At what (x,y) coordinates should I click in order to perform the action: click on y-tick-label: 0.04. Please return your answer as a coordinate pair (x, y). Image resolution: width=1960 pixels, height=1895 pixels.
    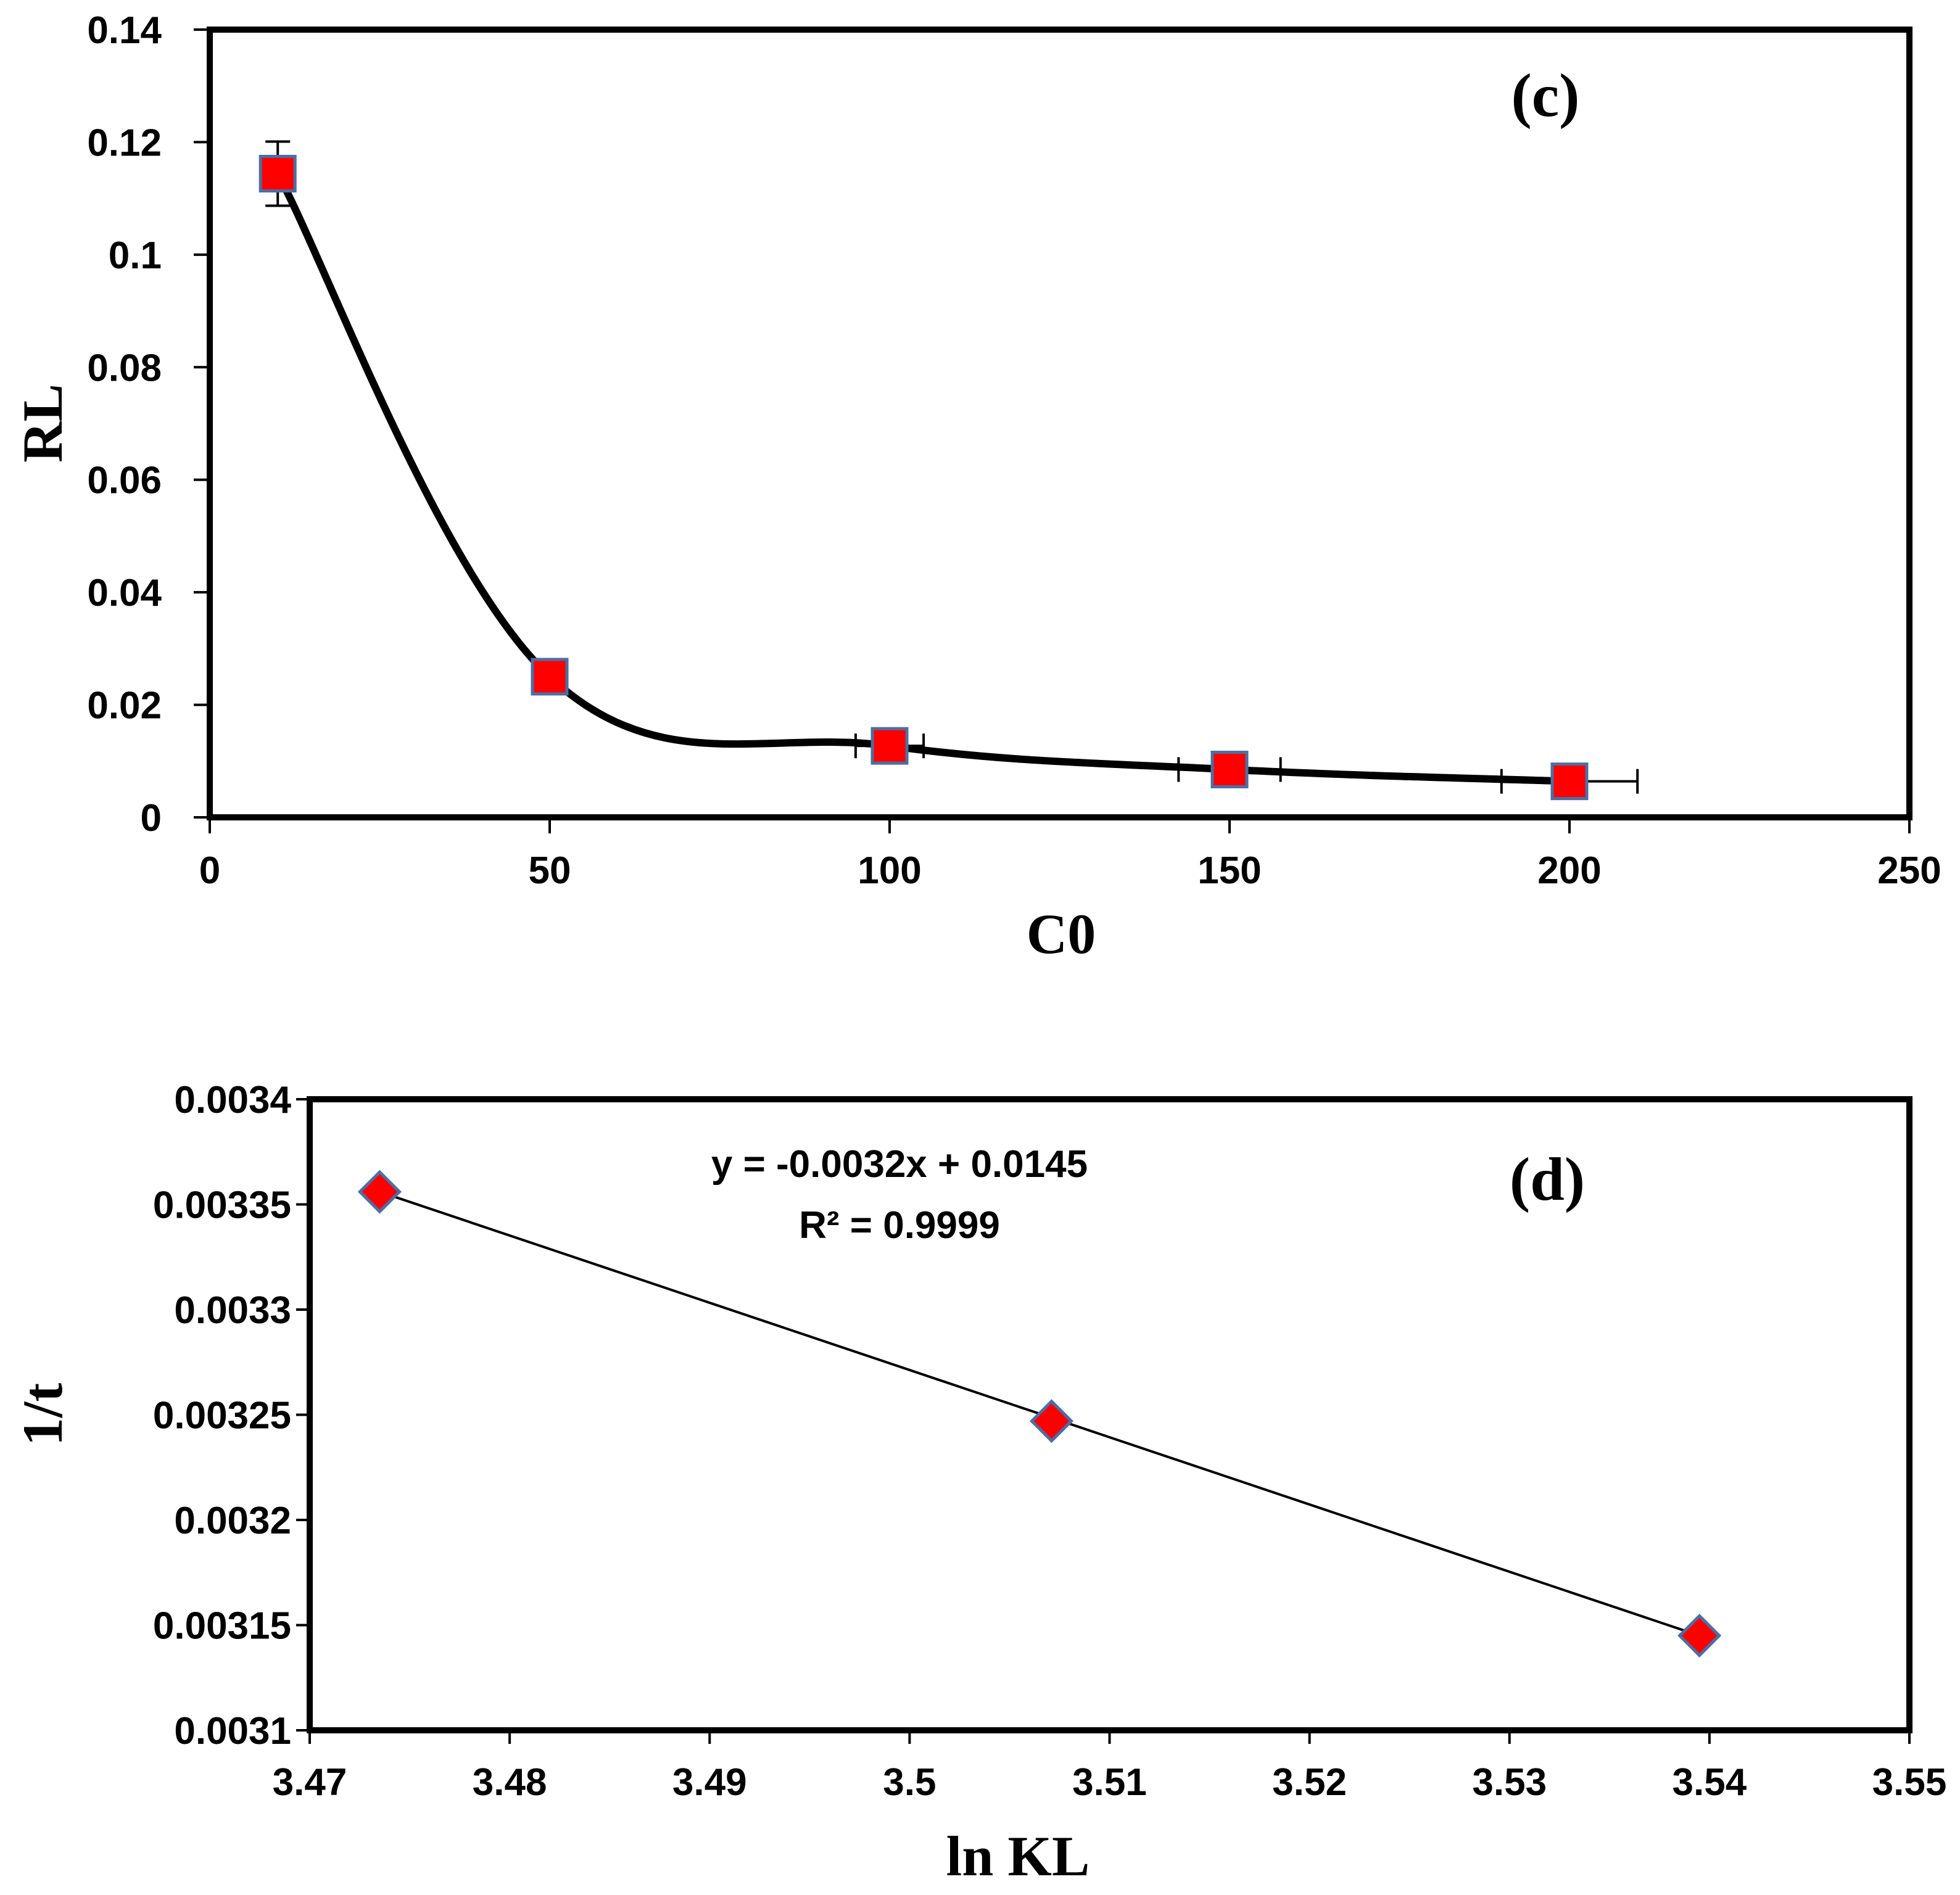
    Looking at the image, I should click on (124, 593).